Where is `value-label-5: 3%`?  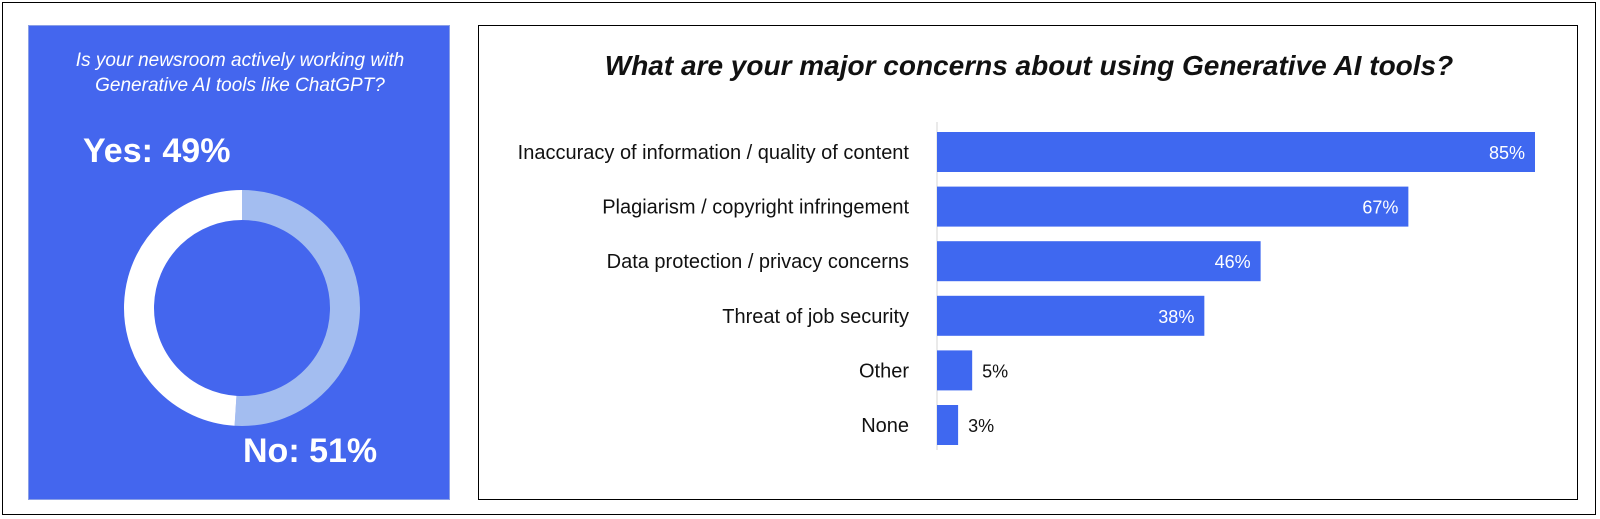 value-label-5: 3% is located at coordinates (981, 426).